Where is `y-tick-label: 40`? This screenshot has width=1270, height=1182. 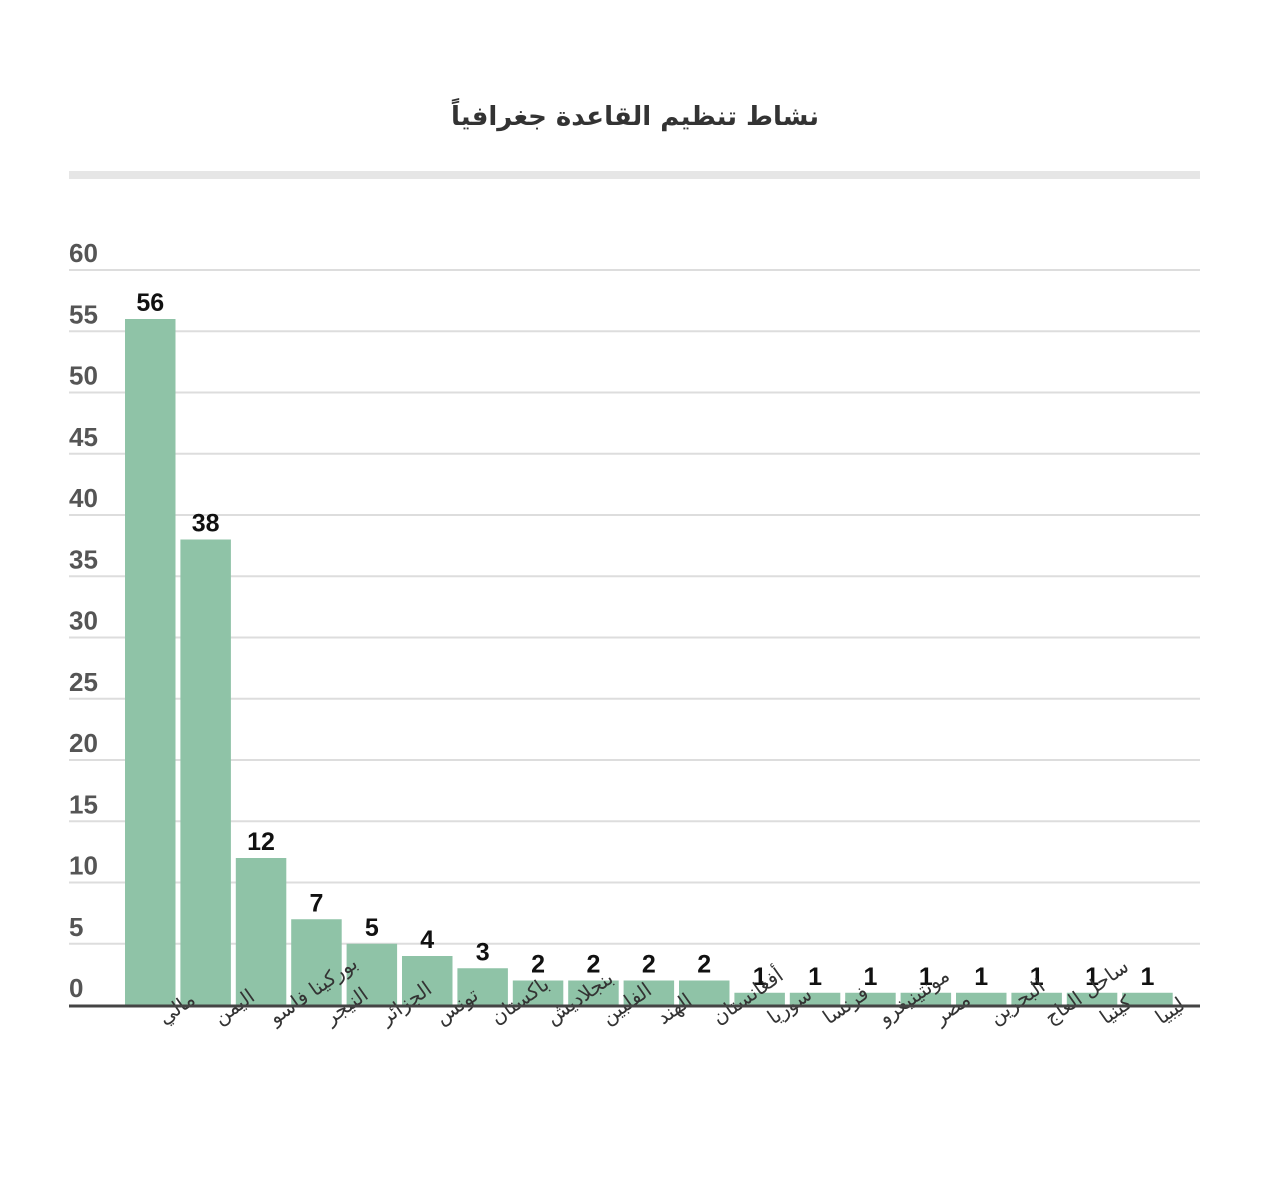
y-tick-label: 40 is located at coordinates (83, 498).